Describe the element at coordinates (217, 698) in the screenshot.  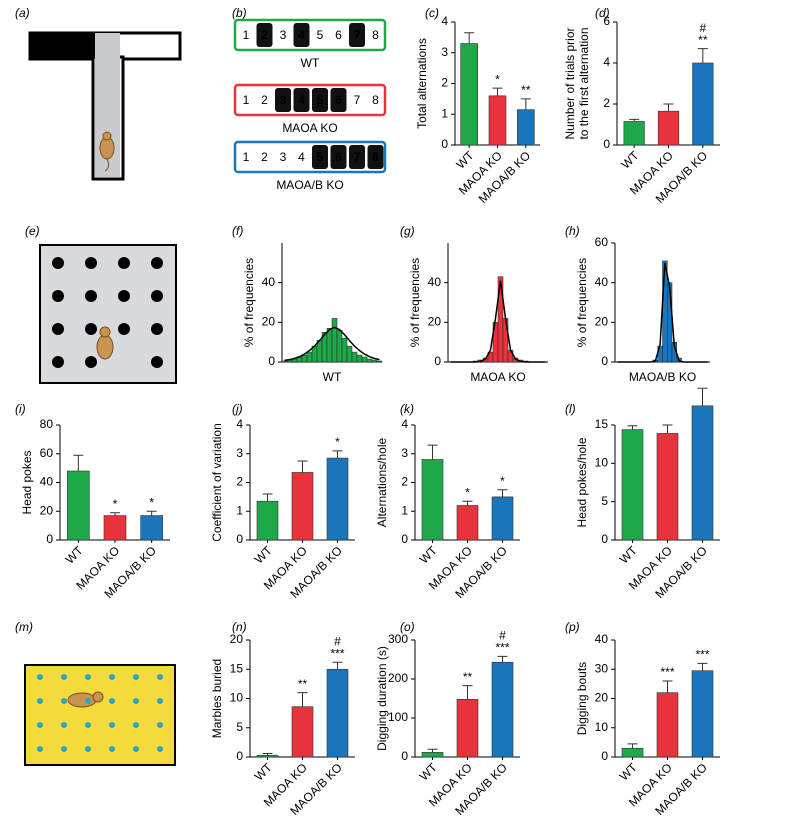
I see `y-axis-label: Marbles buried` at that location.